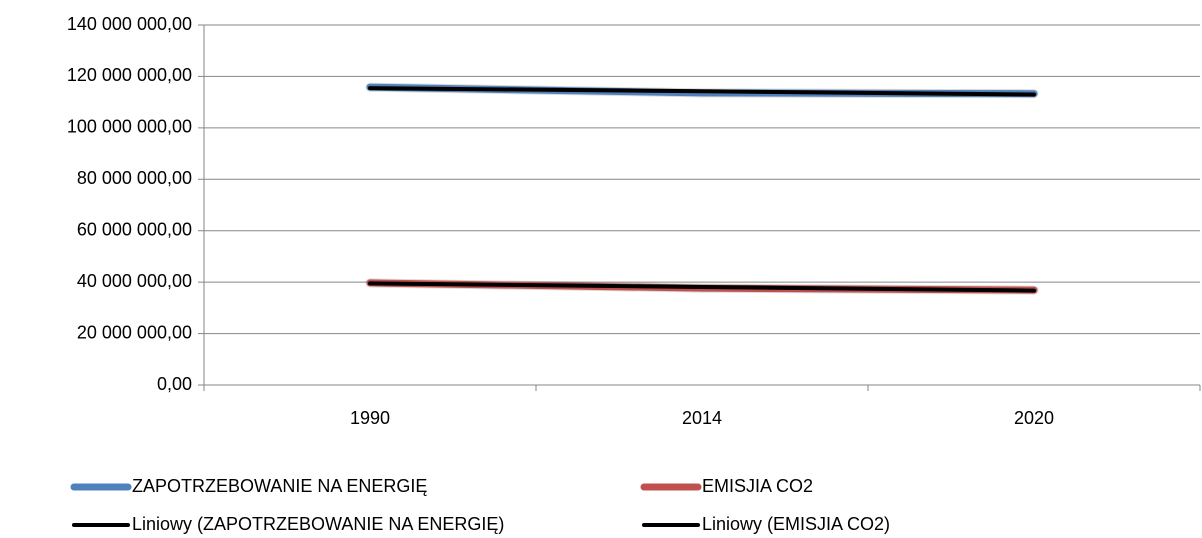 The image size is (1202, 538). Describe the element at coordinates (174, 384) in the screenshot. I see `y-tick-label: 0,00` at that location.